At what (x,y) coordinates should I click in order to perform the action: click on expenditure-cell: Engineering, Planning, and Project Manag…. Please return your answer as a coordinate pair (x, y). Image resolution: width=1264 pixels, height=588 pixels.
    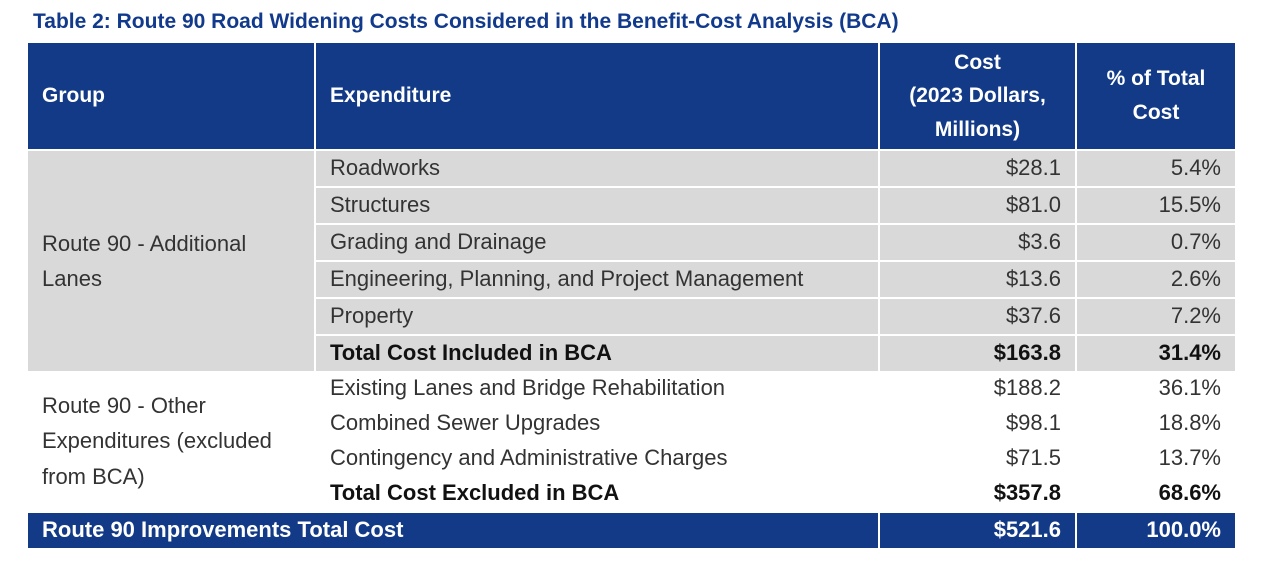
    Looking at the image, I should click on (596, 279).